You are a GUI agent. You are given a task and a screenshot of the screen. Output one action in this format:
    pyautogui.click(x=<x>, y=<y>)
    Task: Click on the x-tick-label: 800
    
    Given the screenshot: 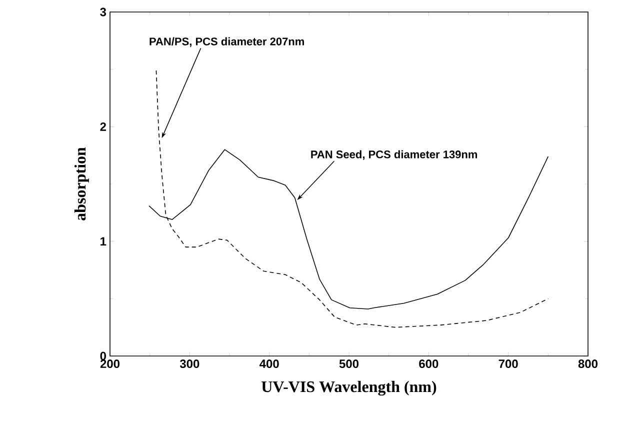 What is the action you would take?
    pyautogui.click(x=588, y=364)
    